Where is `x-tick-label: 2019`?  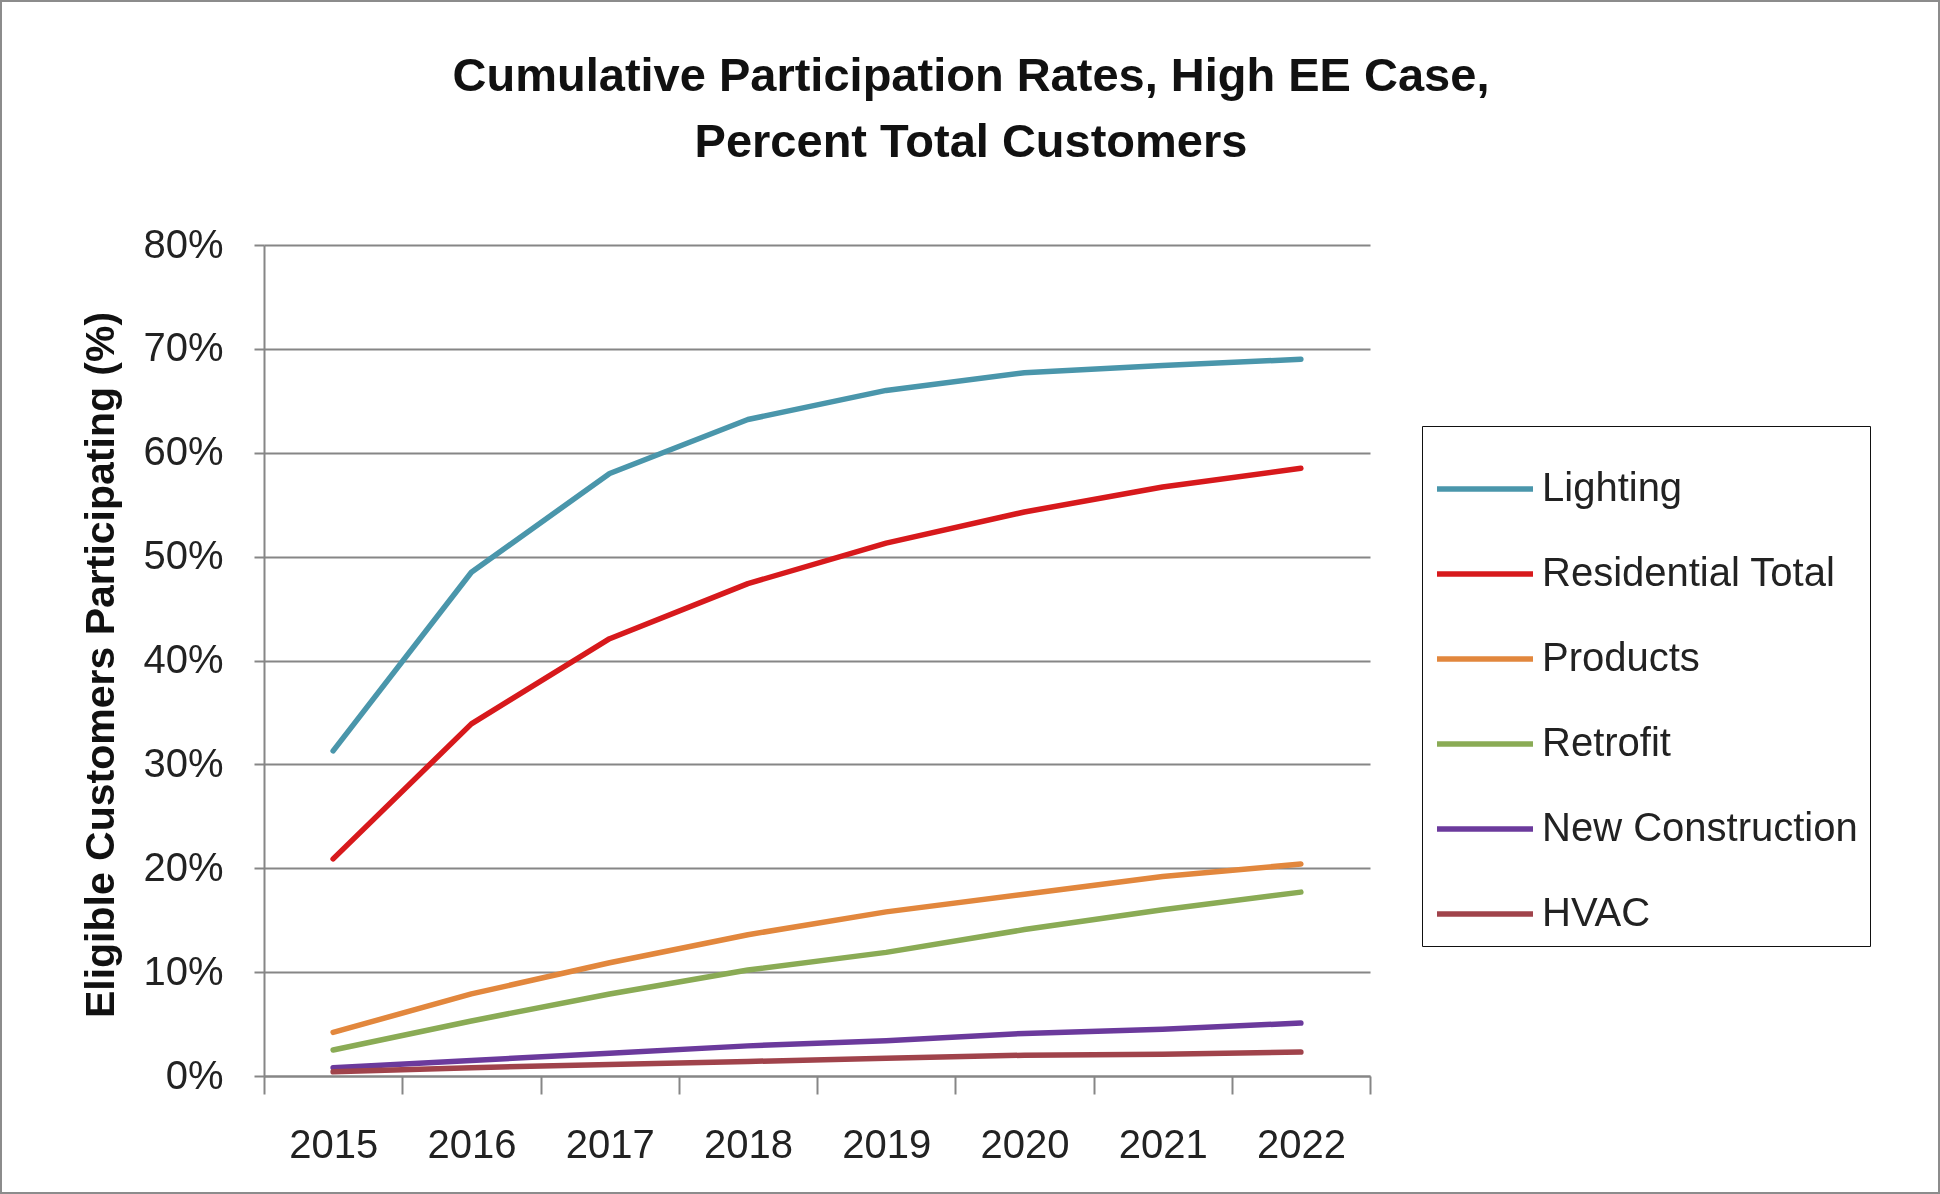
x-tick-label: 2019 is located at coordinates (887, 1143).